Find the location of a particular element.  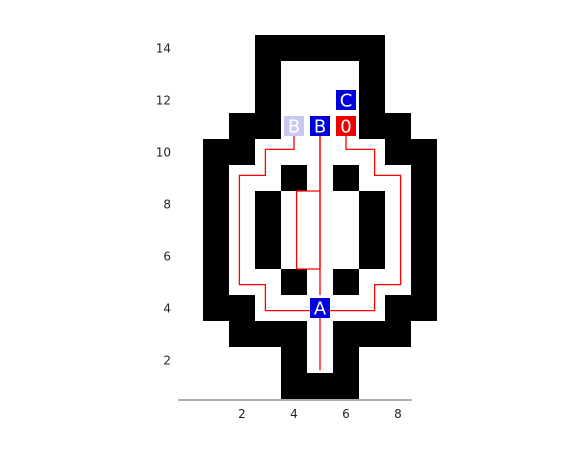

maze-tokens: CB B 0A is located at coordinates (320, 205).